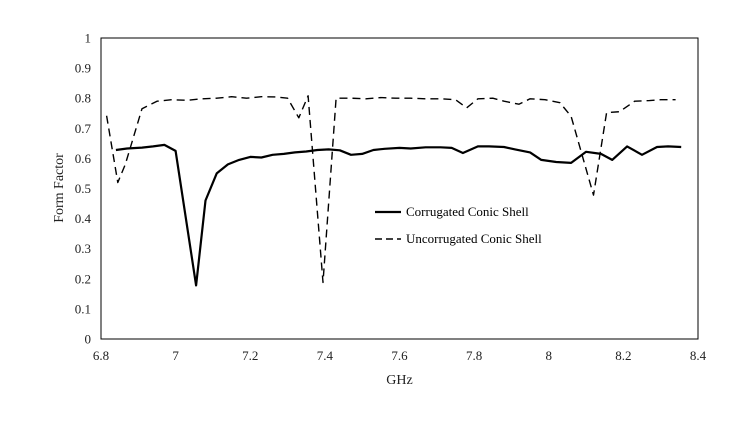  I want to click on y-axis-ticks: 0 0.1 0.2 0.3 0.4 0.5 0.6 0.7 0.8 0.9 1, so click(83, 189).